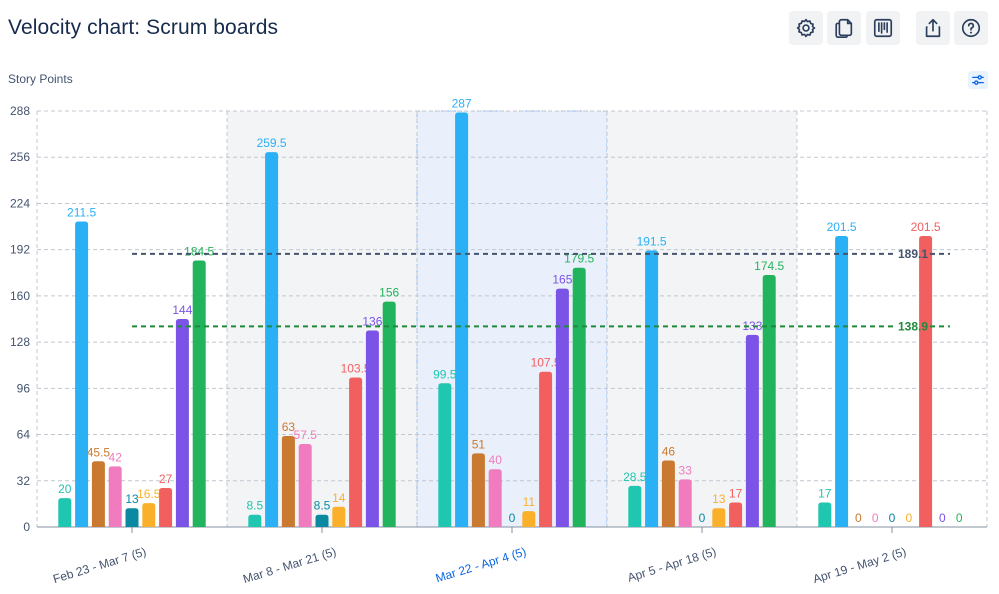  I want to click on x-tick-label: Mar 22 - Apr 4 (5), so click(481, 564).